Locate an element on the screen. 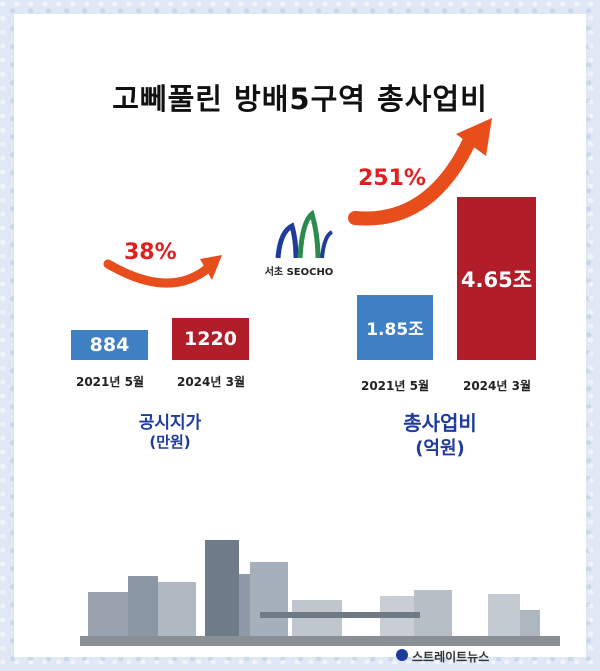  seocho-logo-icon is located at coordinates (304, 234).